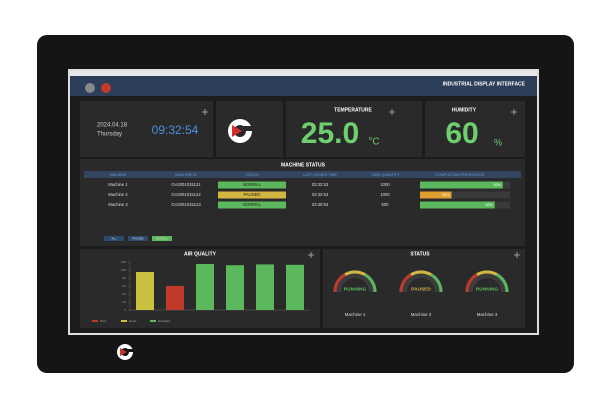  I want to click on y-tick-label: 40, so click(125, 294).